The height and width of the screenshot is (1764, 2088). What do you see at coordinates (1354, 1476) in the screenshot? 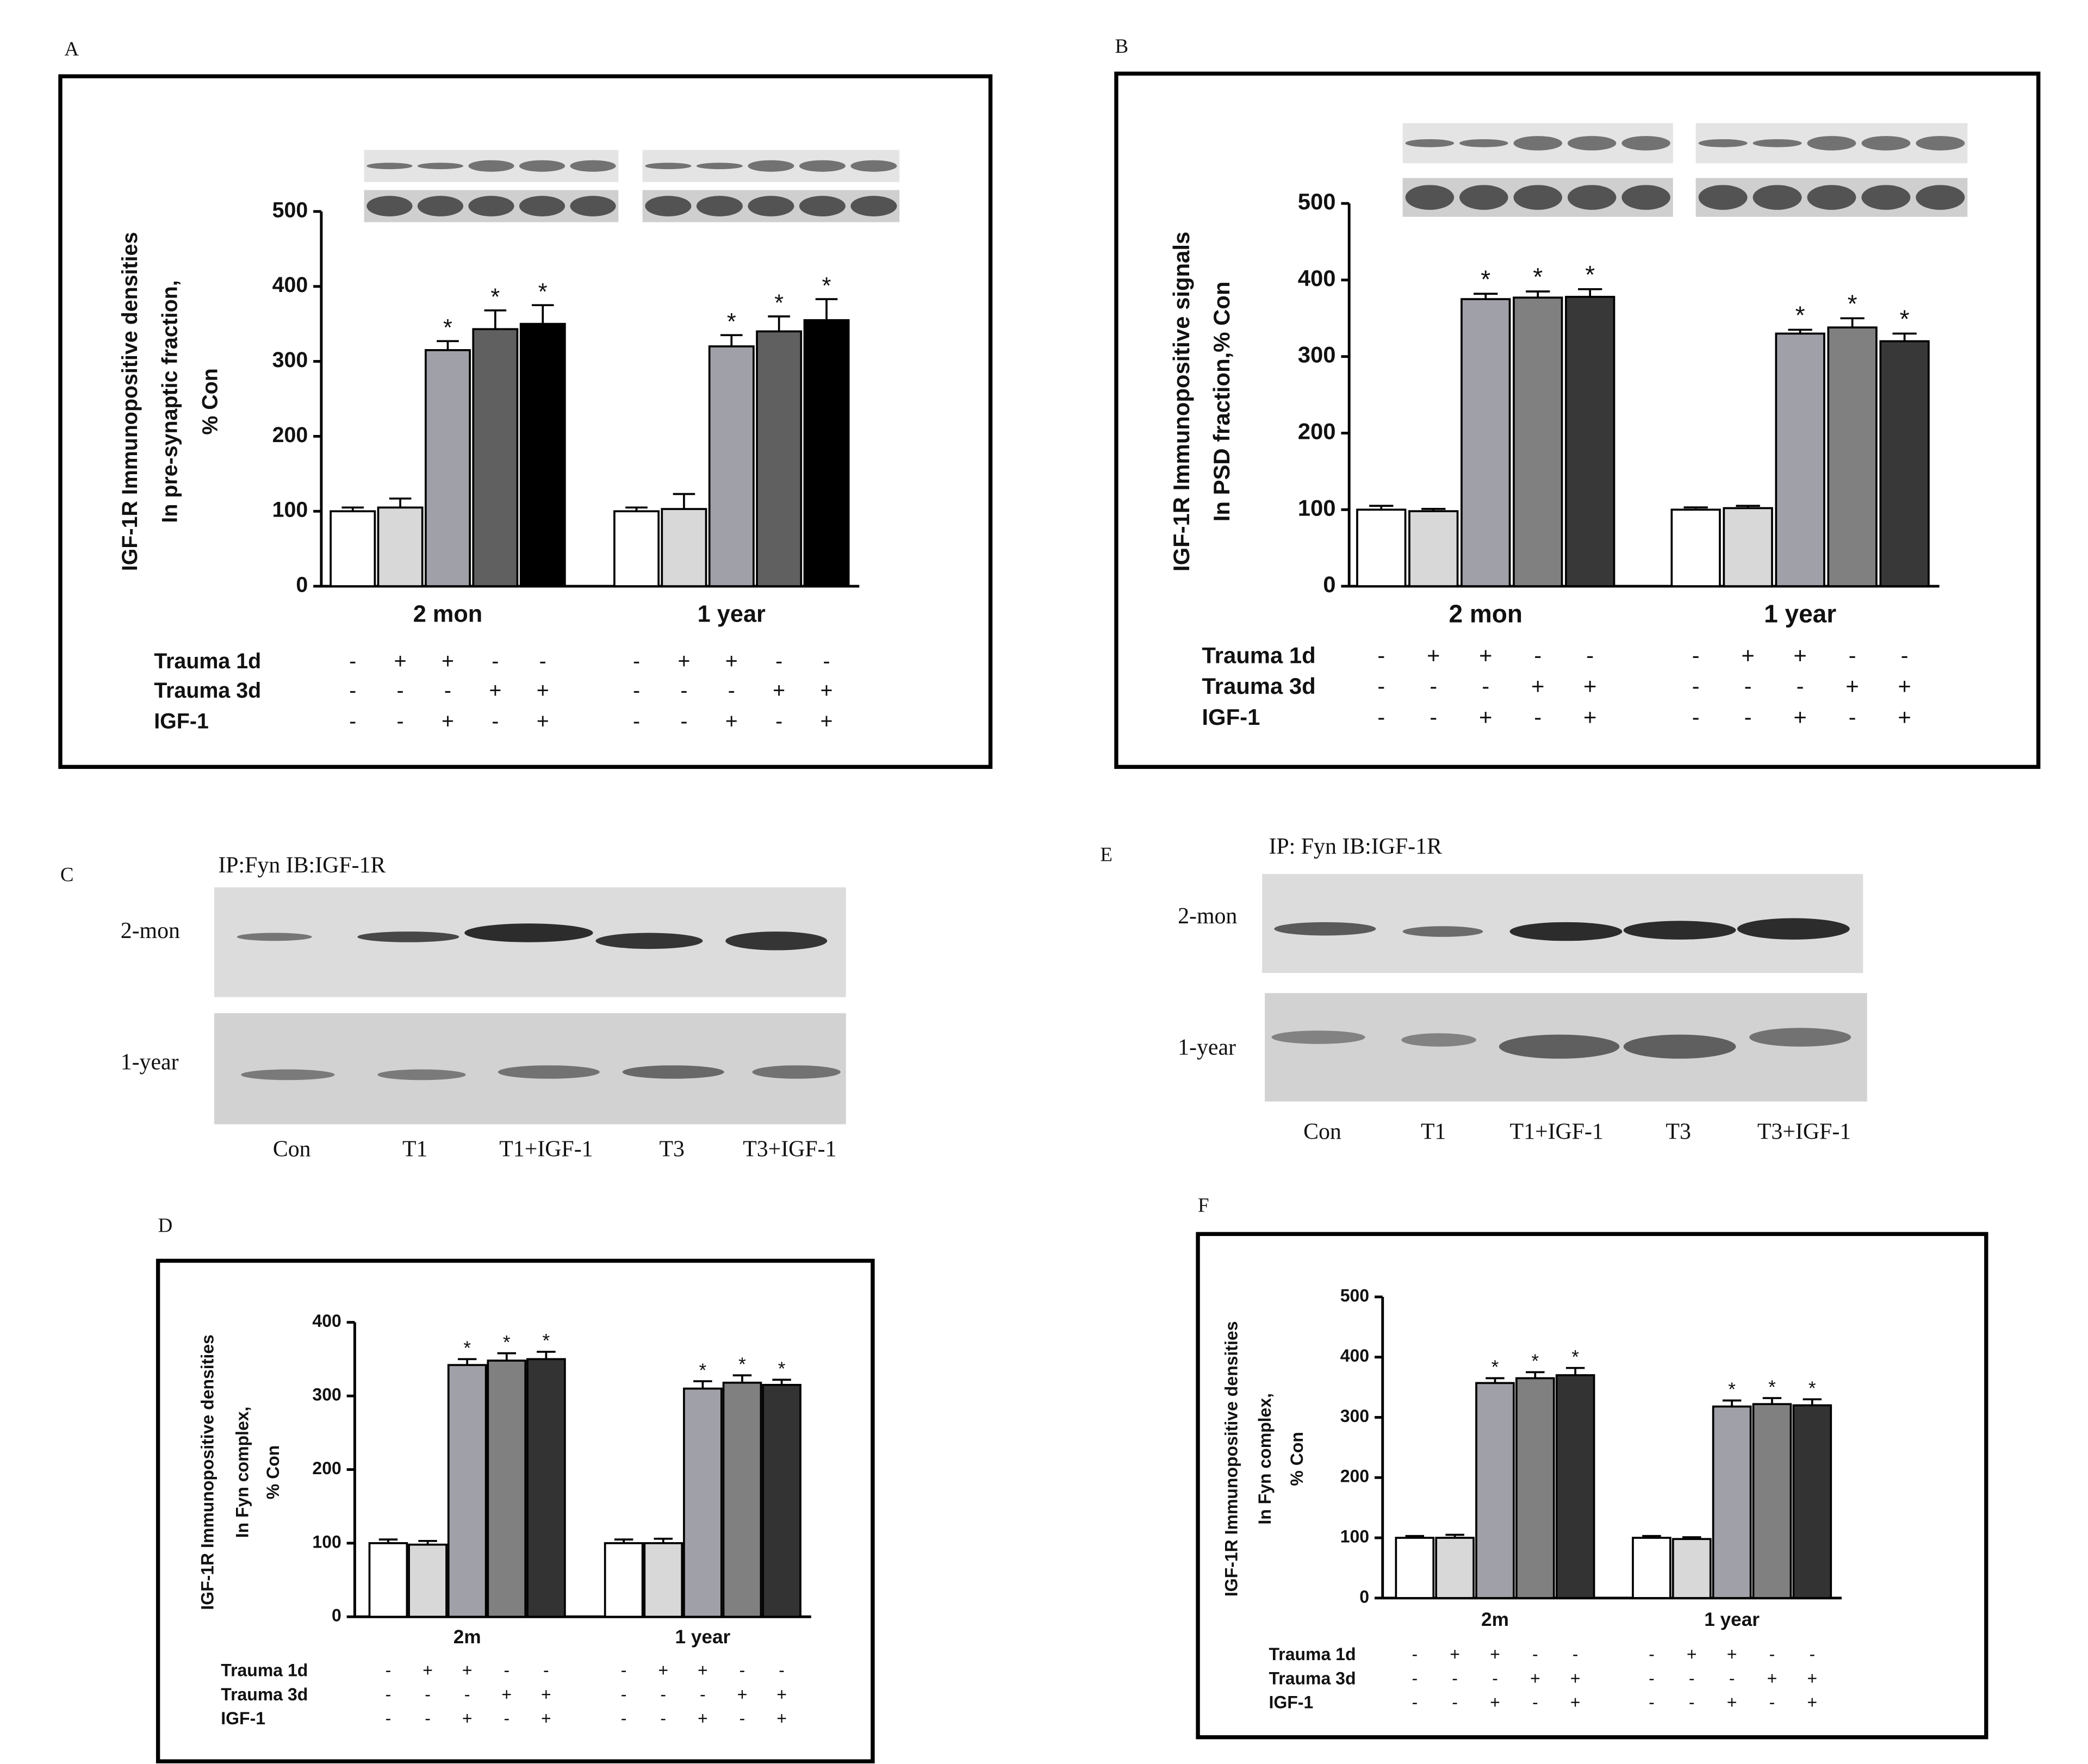
I see `y-tick-label: 200` at bounding box center [1354, 1476].